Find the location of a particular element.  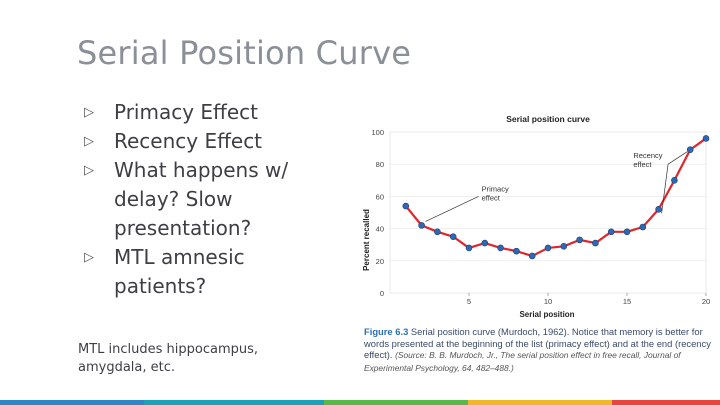

y-tick-label: 0 is located at coordinates (382, 293).